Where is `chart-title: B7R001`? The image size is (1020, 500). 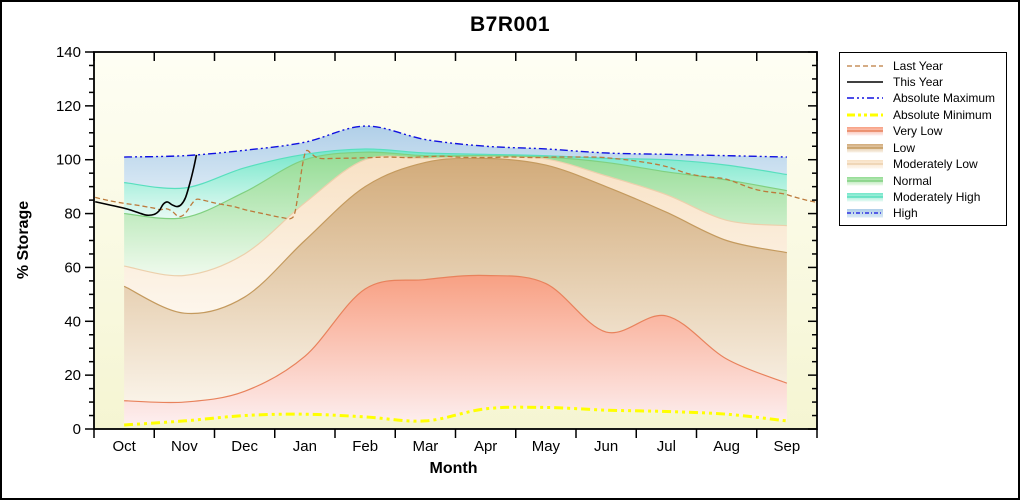
chart-title: B7R001 is located at coordinates (510, 24).